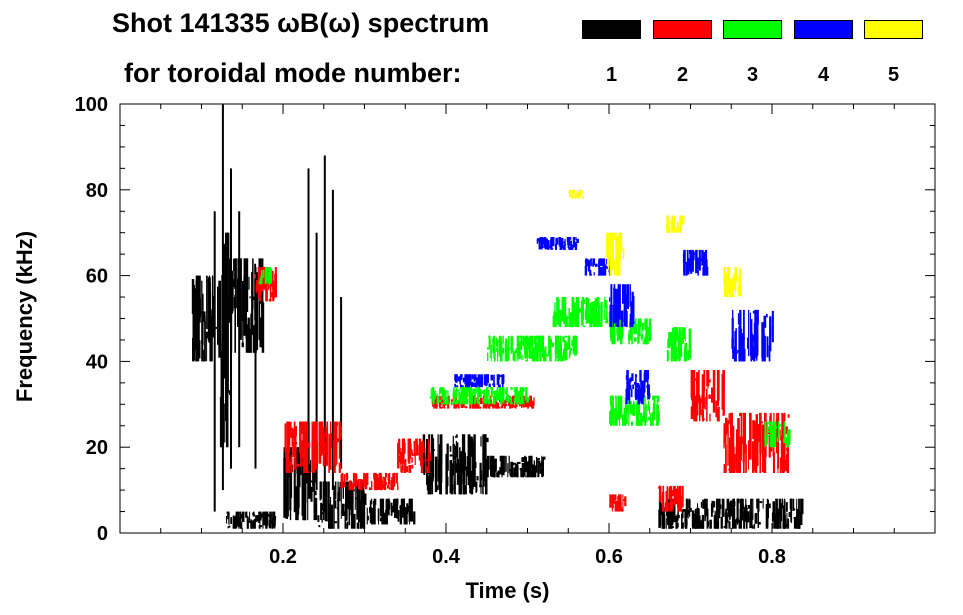 The image size is (963, 615). I want to click on series-n2-region, so click(707, 396).